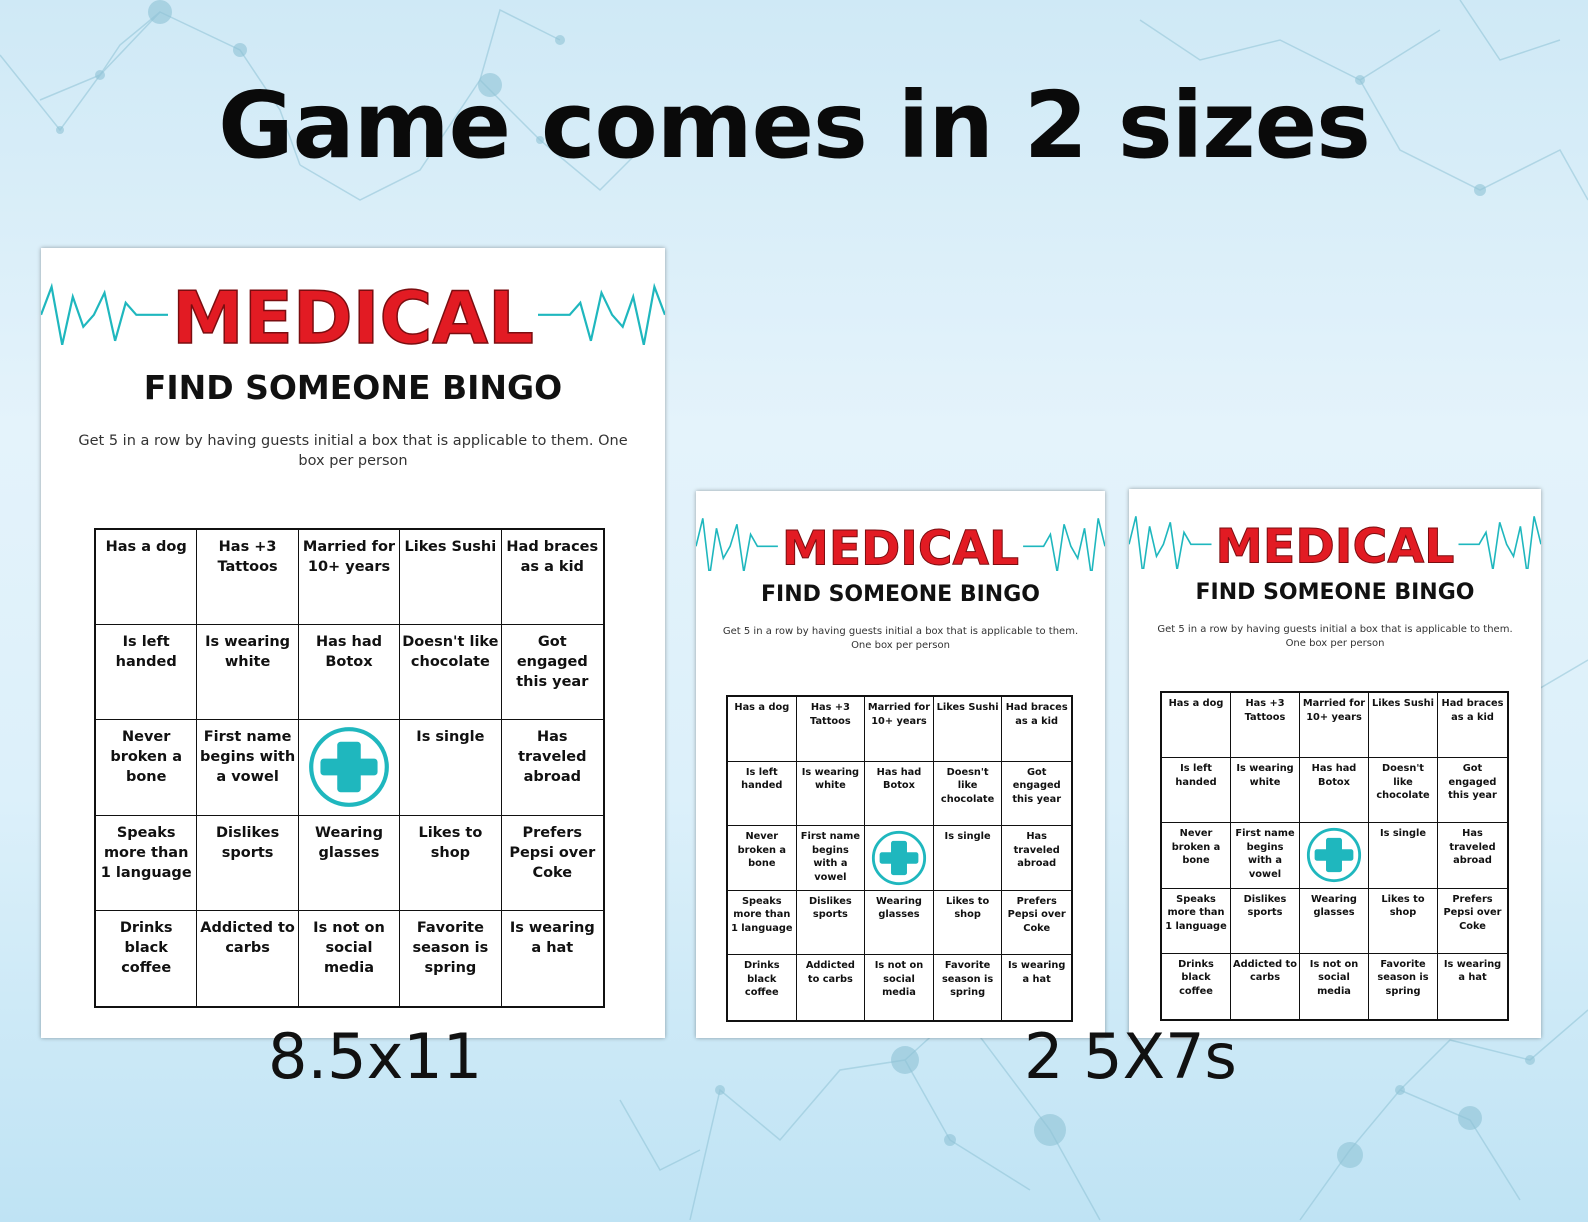 Image resolution: width=1588 pixels, height=1222 pixels. What do you see at coordinates (375, 1056) in the screenshot?
I see `size-label-large: 8.5x11` at bounding box center [375, 1056].